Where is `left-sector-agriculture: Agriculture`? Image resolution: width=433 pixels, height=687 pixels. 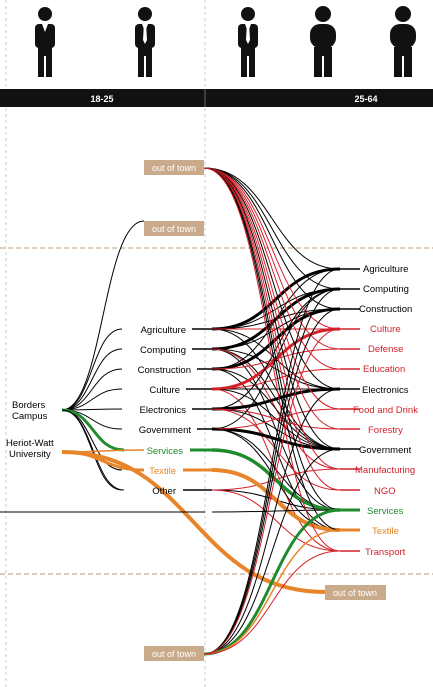
left-sector-agriculture: Agriculture is located at coordinates (163, 330).